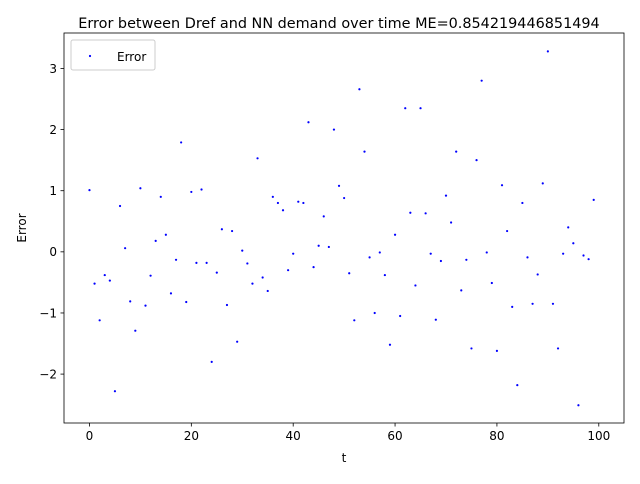 This screenshot has height=484, width=640. I want to click on legend-box, so click(113, 55).